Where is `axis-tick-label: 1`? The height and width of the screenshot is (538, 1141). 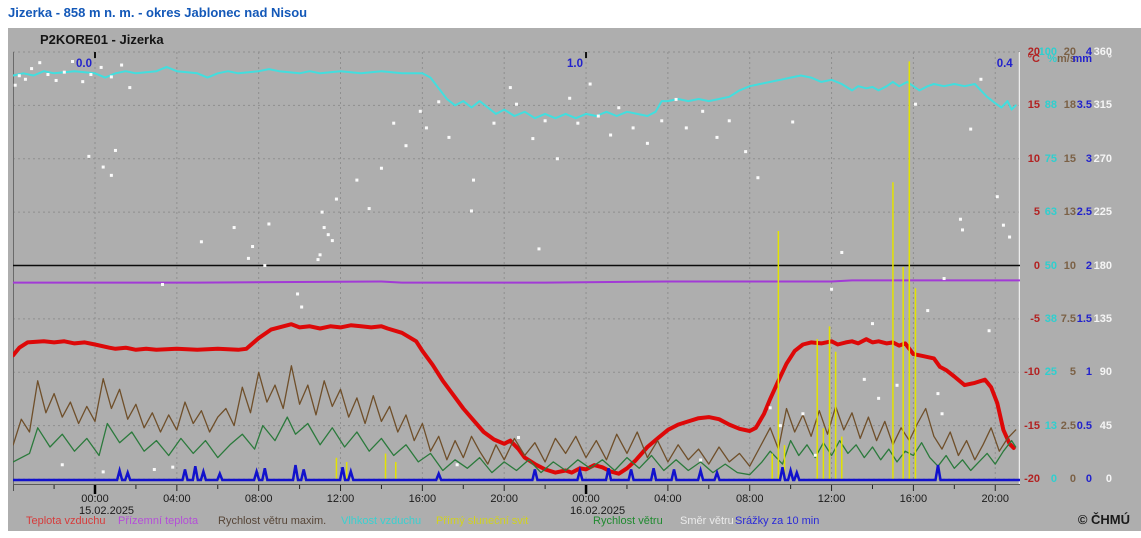 axis-tick-label: 1 is located at coordinates (1088, 372).